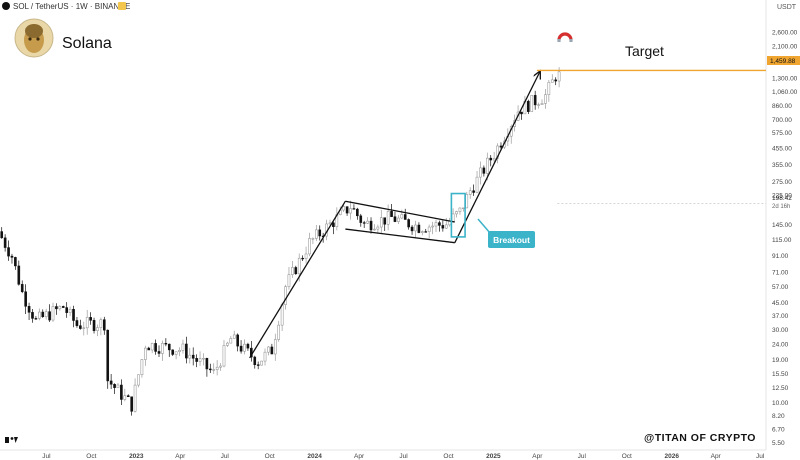  Describe the element at coordinates (780, 272) in the screenshot. I see `price-tick-label: 71.00` at that location.